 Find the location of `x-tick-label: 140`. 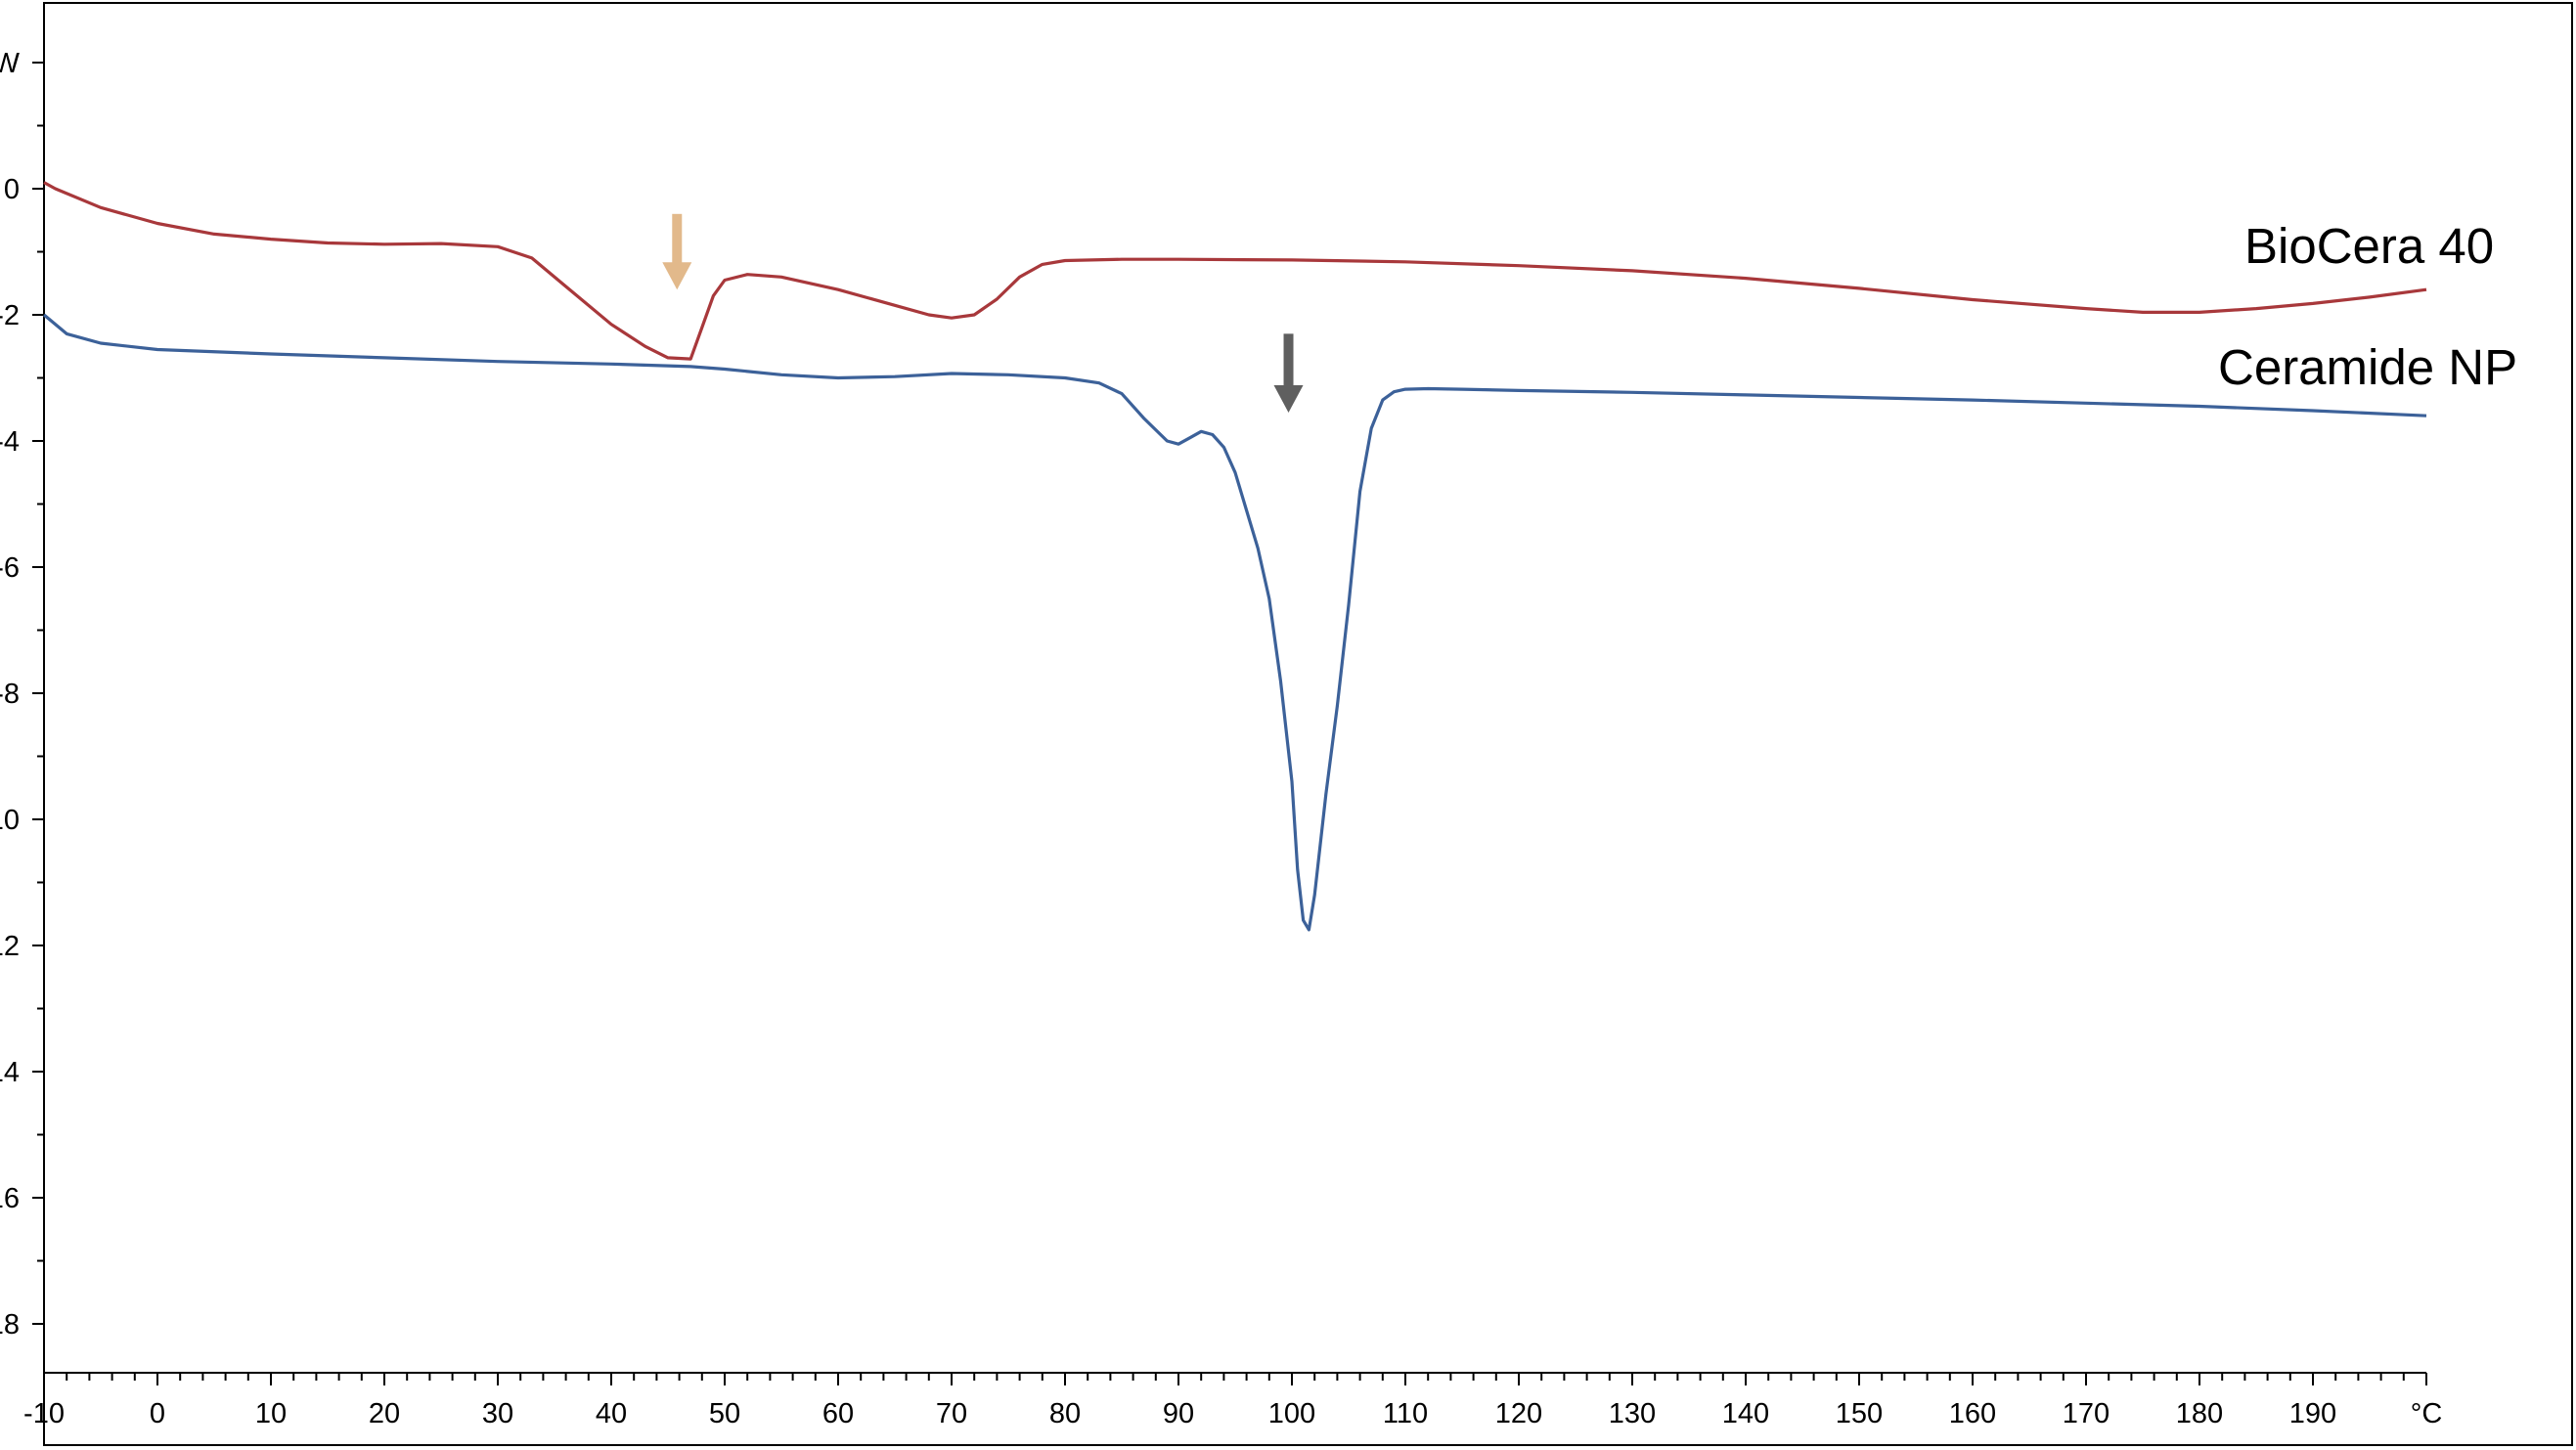

x-tick-label: 140 is located at coordinates (1746, 1413).